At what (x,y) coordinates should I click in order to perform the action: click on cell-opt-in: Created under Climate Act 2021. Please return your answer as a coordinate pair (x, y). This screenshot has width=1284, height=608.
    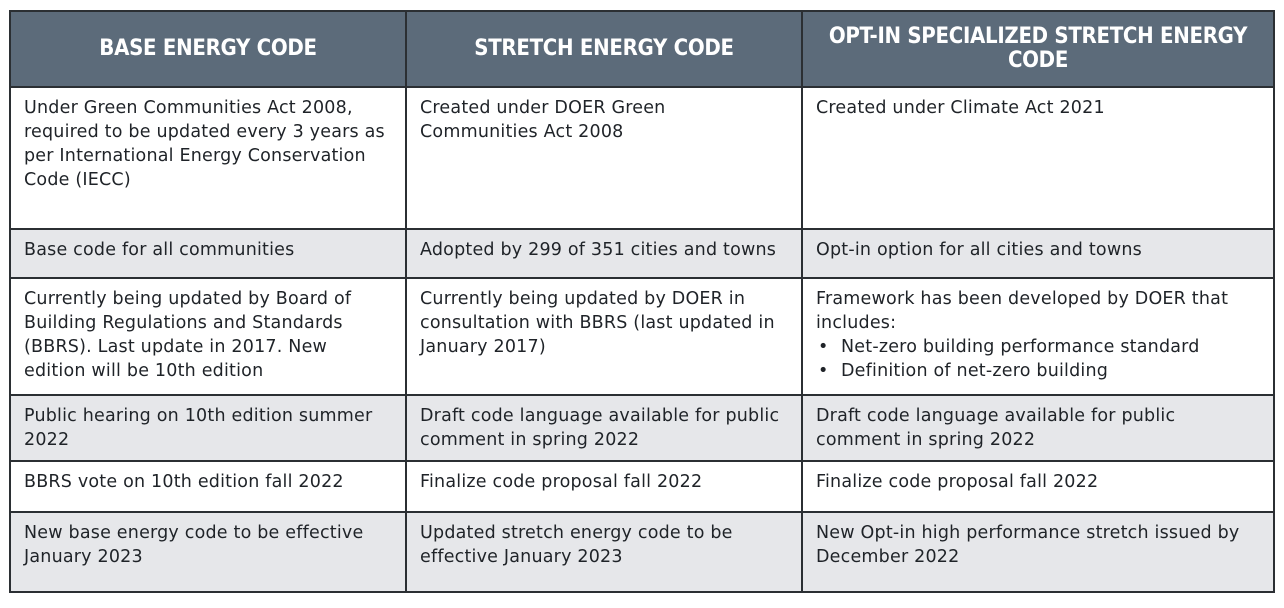
    Looking at the image, I should click on (1038, 158).